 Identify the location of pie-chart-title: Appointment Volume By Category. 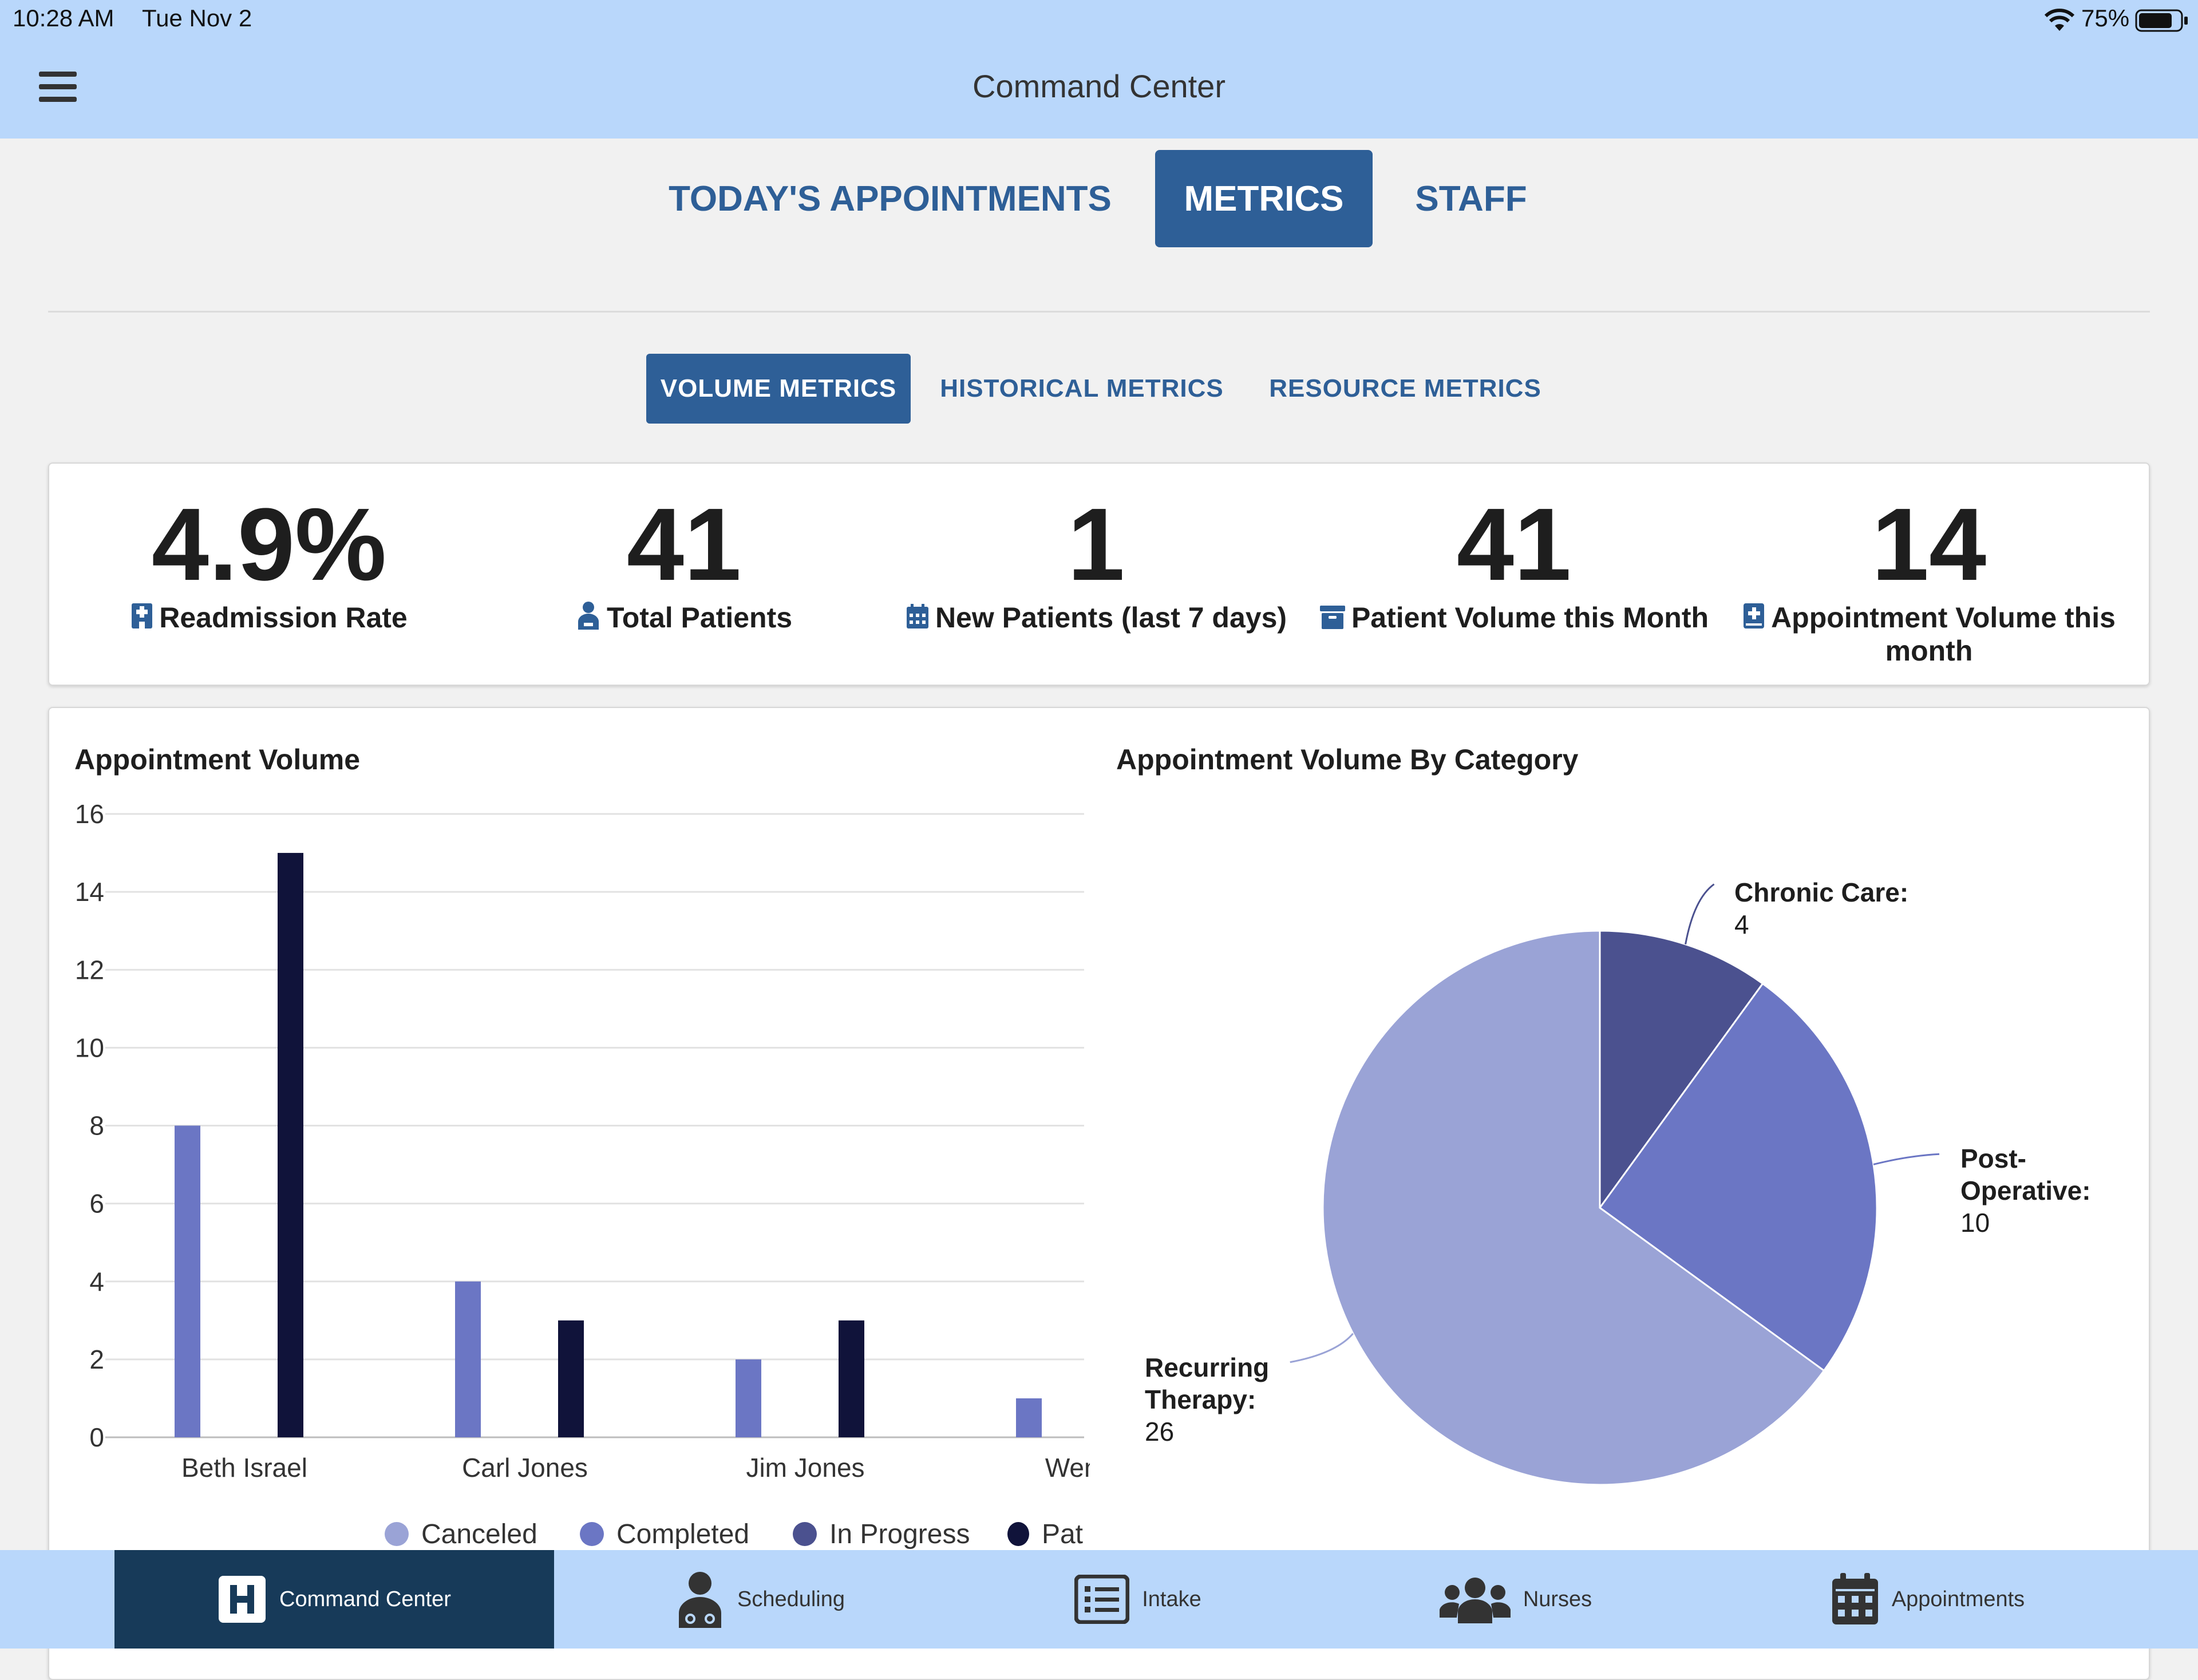
(1347, 760).